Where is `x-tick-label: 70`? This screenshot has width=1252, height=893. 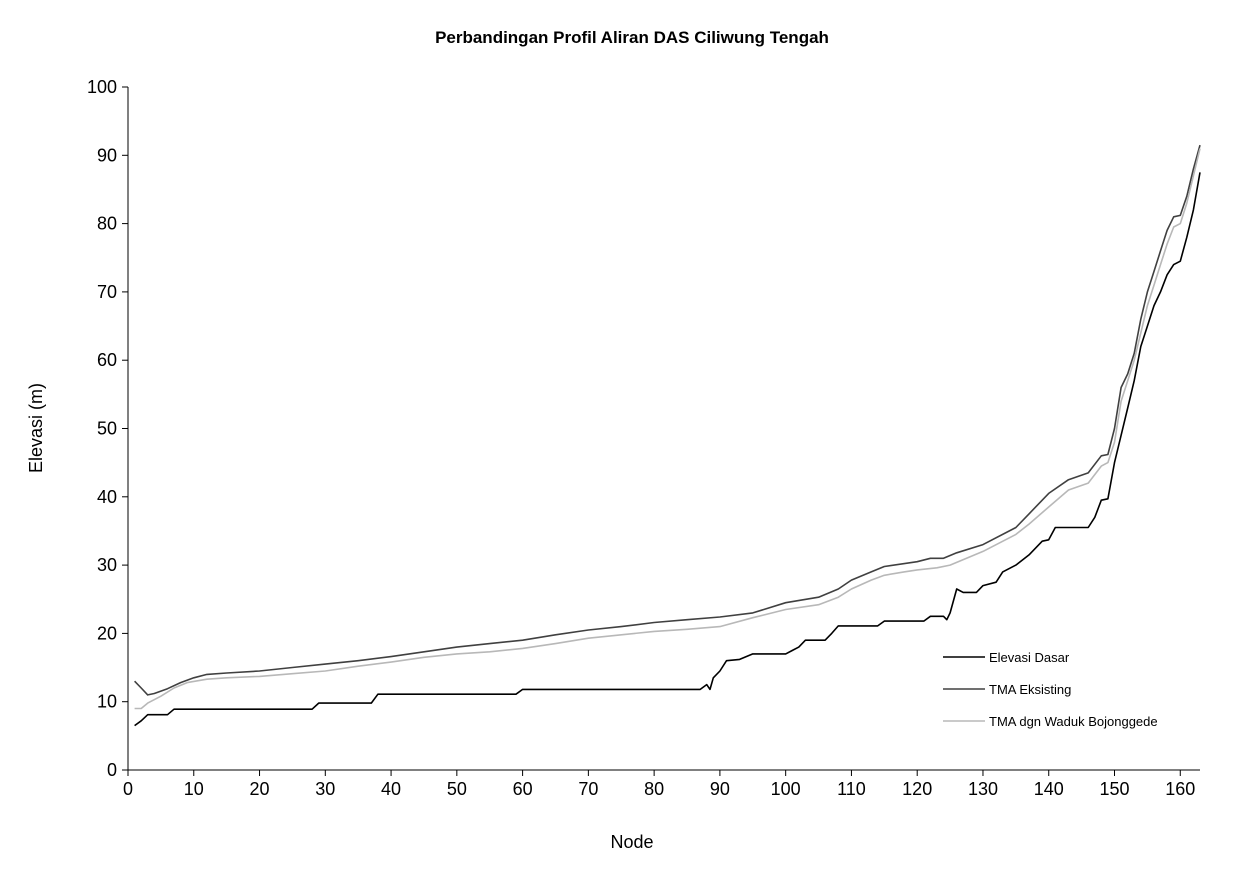
x-tick-label: 70 is located at coordinates (588, 789).